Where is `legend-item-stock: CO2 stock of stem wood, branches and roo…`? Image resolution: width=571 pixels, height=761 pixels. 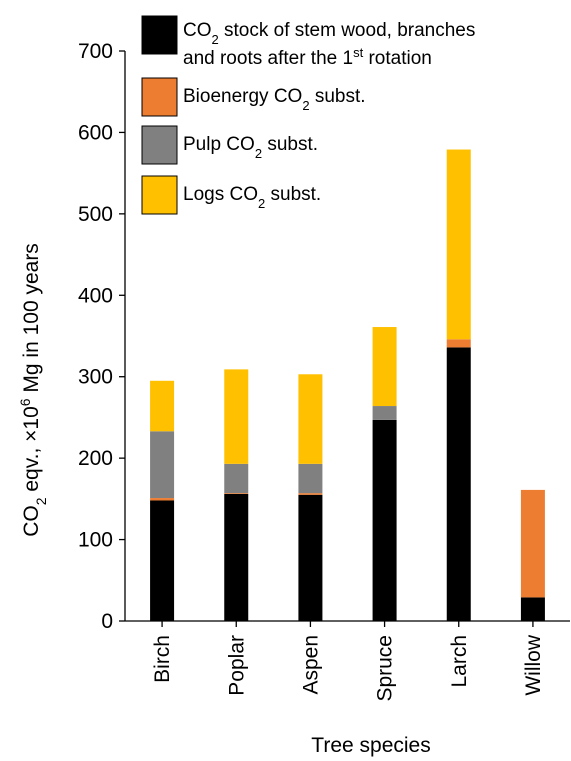
legend-item-stock: CO2 stock of stem wood, branches and roo… is located at coordinates (308, 42).